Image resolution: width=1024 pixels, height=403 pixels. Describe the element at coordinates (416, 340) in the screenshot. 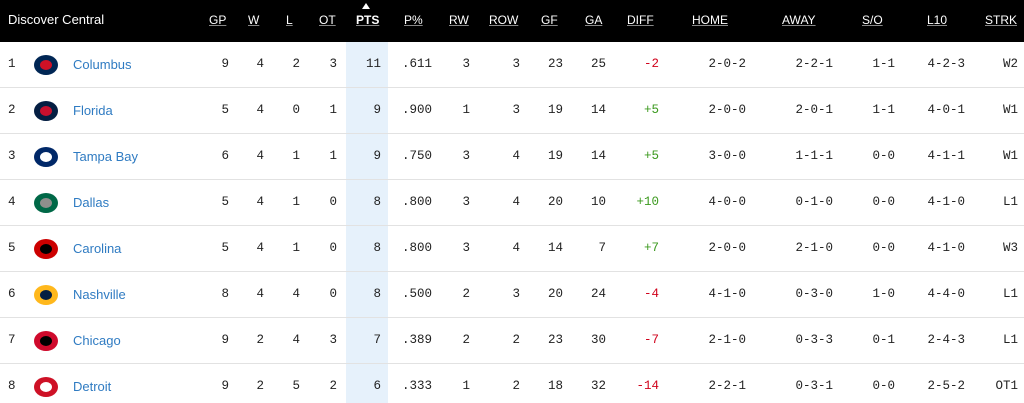

I see `cell: .389` at that location.